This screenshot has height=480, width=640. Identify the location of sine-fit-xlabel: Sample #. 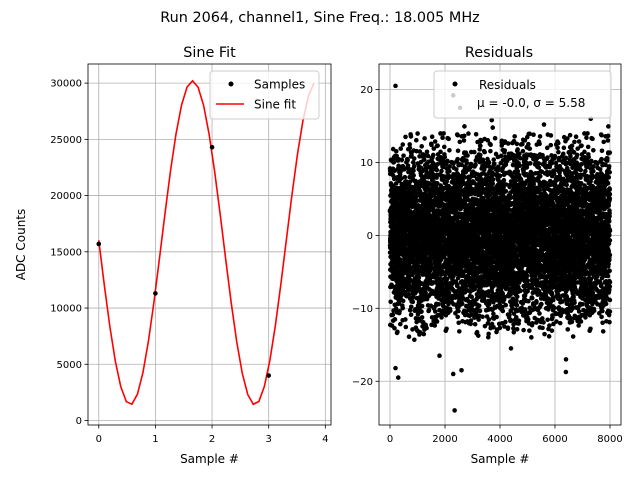
(209, 459).